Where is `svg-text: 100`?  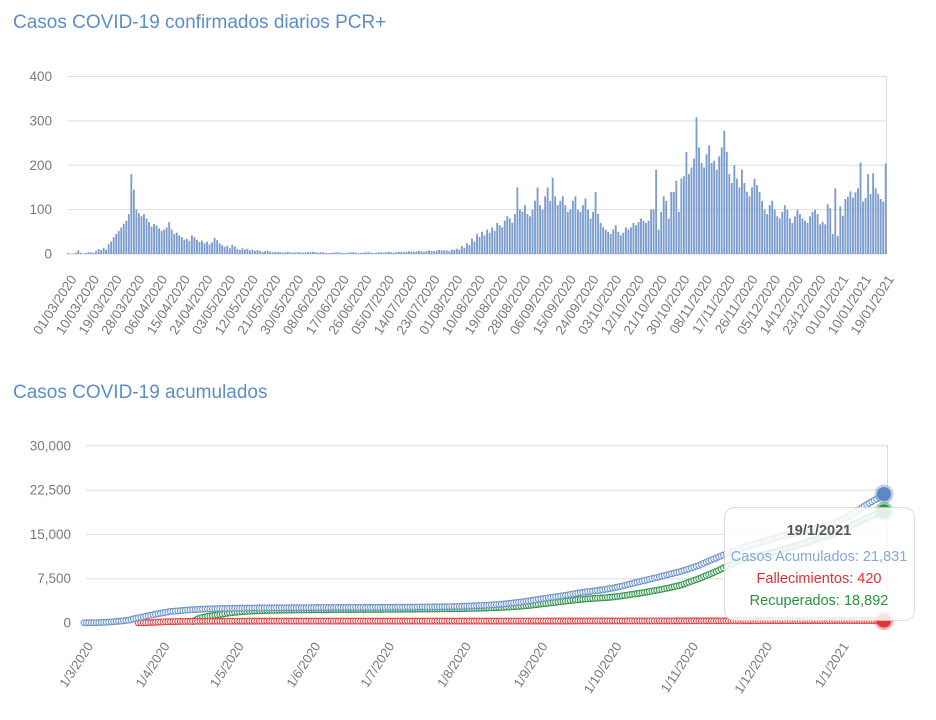 svg-text: 100 is located at coordinates (40, 209).